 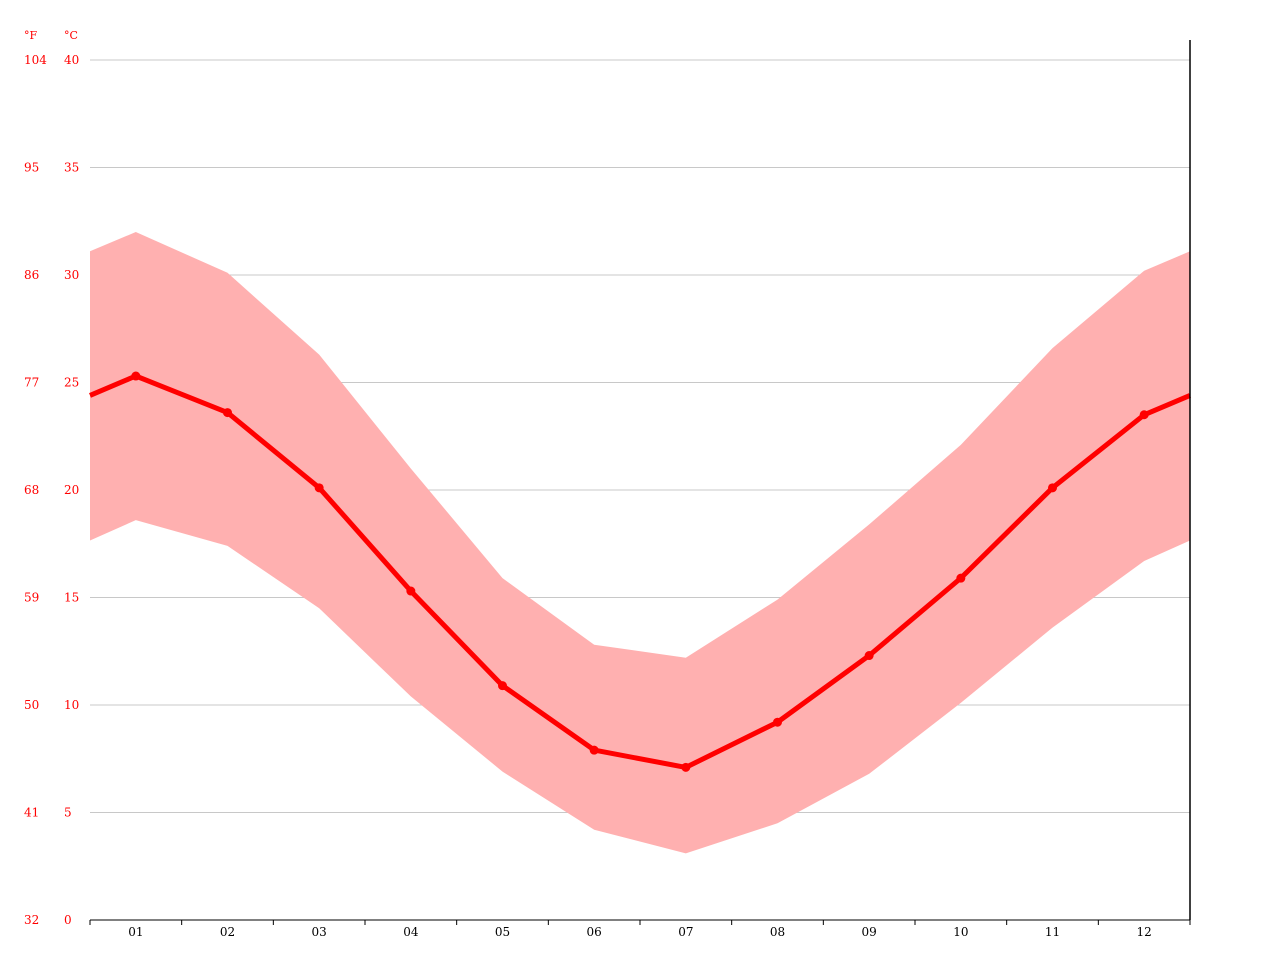 I want to click on x-tick-label: 08, so click(x=777, y=932).